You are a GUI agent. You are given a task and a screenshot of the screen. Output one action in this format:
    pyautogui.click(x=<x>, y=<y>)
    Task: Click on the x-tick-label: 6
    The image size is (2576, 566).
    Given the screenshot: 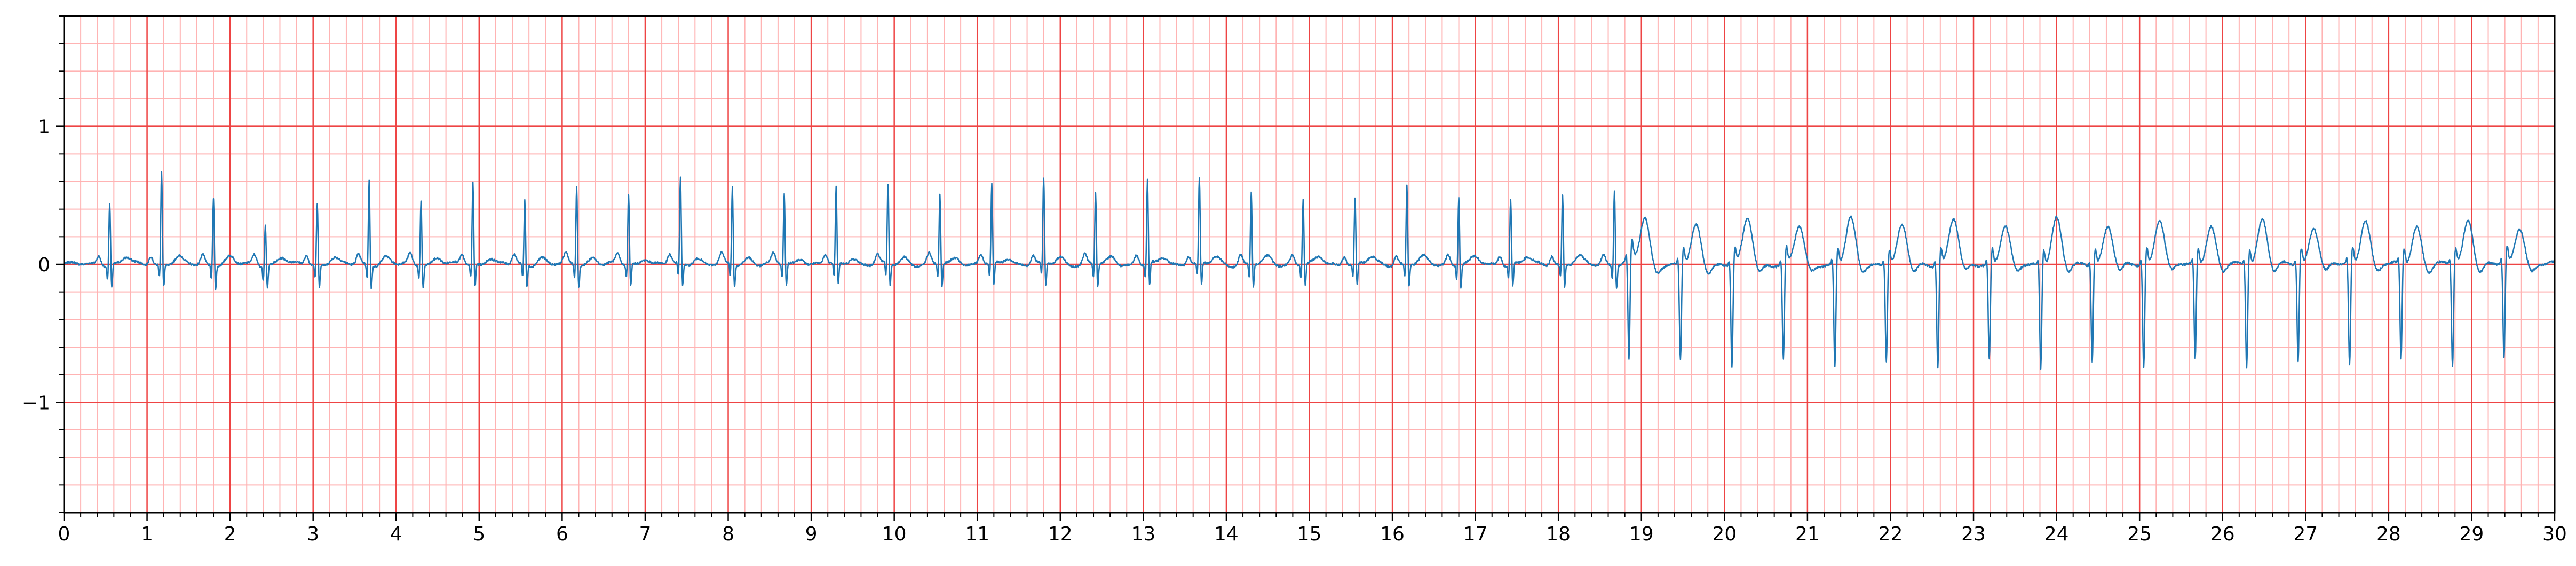 What is the action you would take?
    pyautogui.click(x=562, y=534)
    